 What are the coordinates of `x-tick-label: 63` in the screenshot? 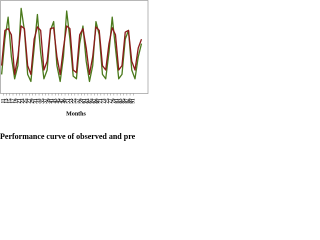 It's located at (88, 101).